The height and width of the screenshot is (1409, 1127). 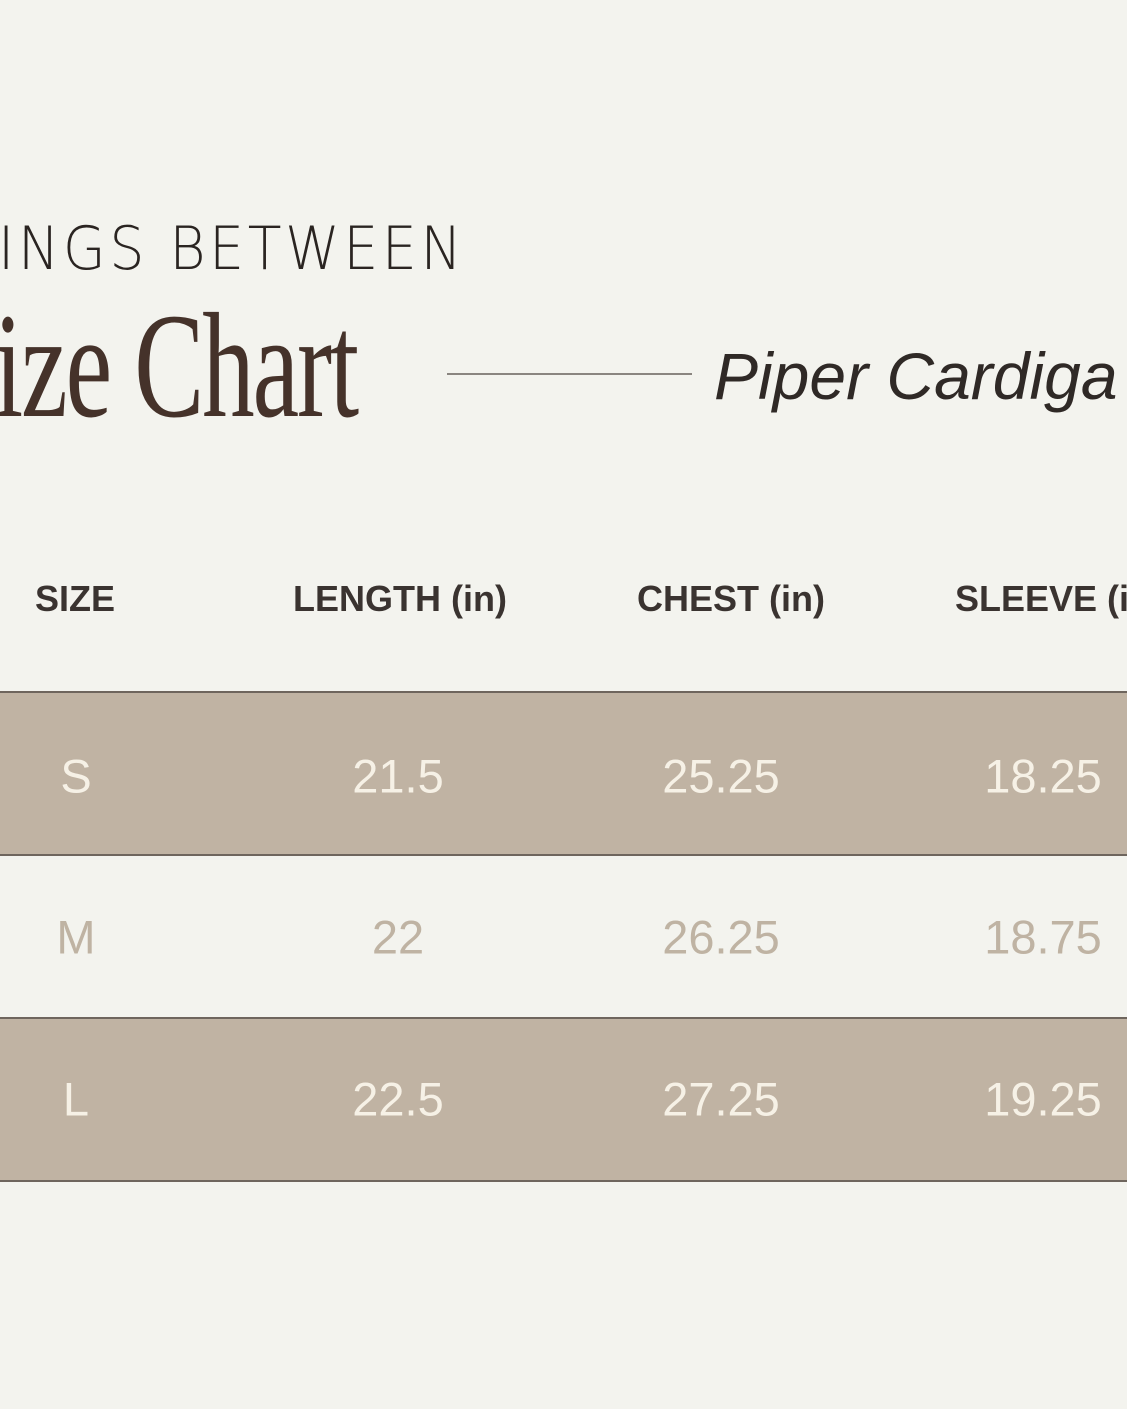 I want to click on column-header-size: SIZE, so click(x=75, y=598).